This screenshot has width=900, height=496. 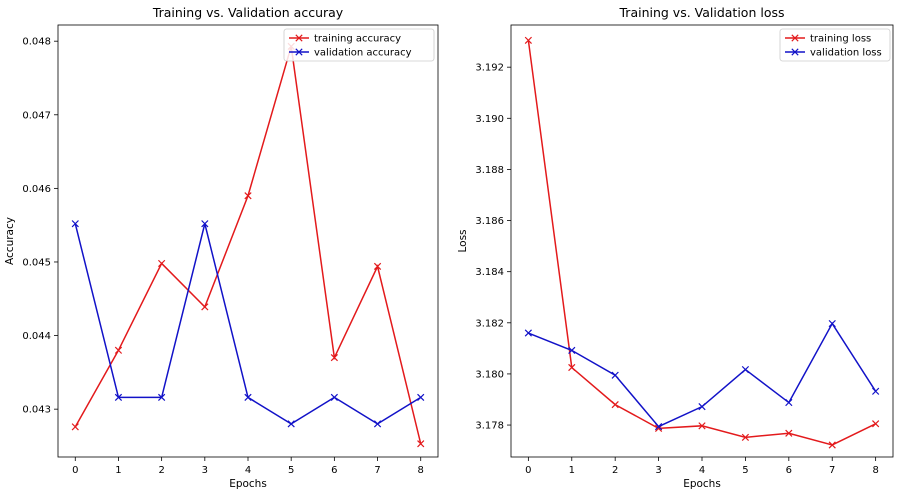 What do you see at coordinates (489, 272) in the screenshot?
I see `y-tick-label: 3.184` at bounding box center [489, 272].